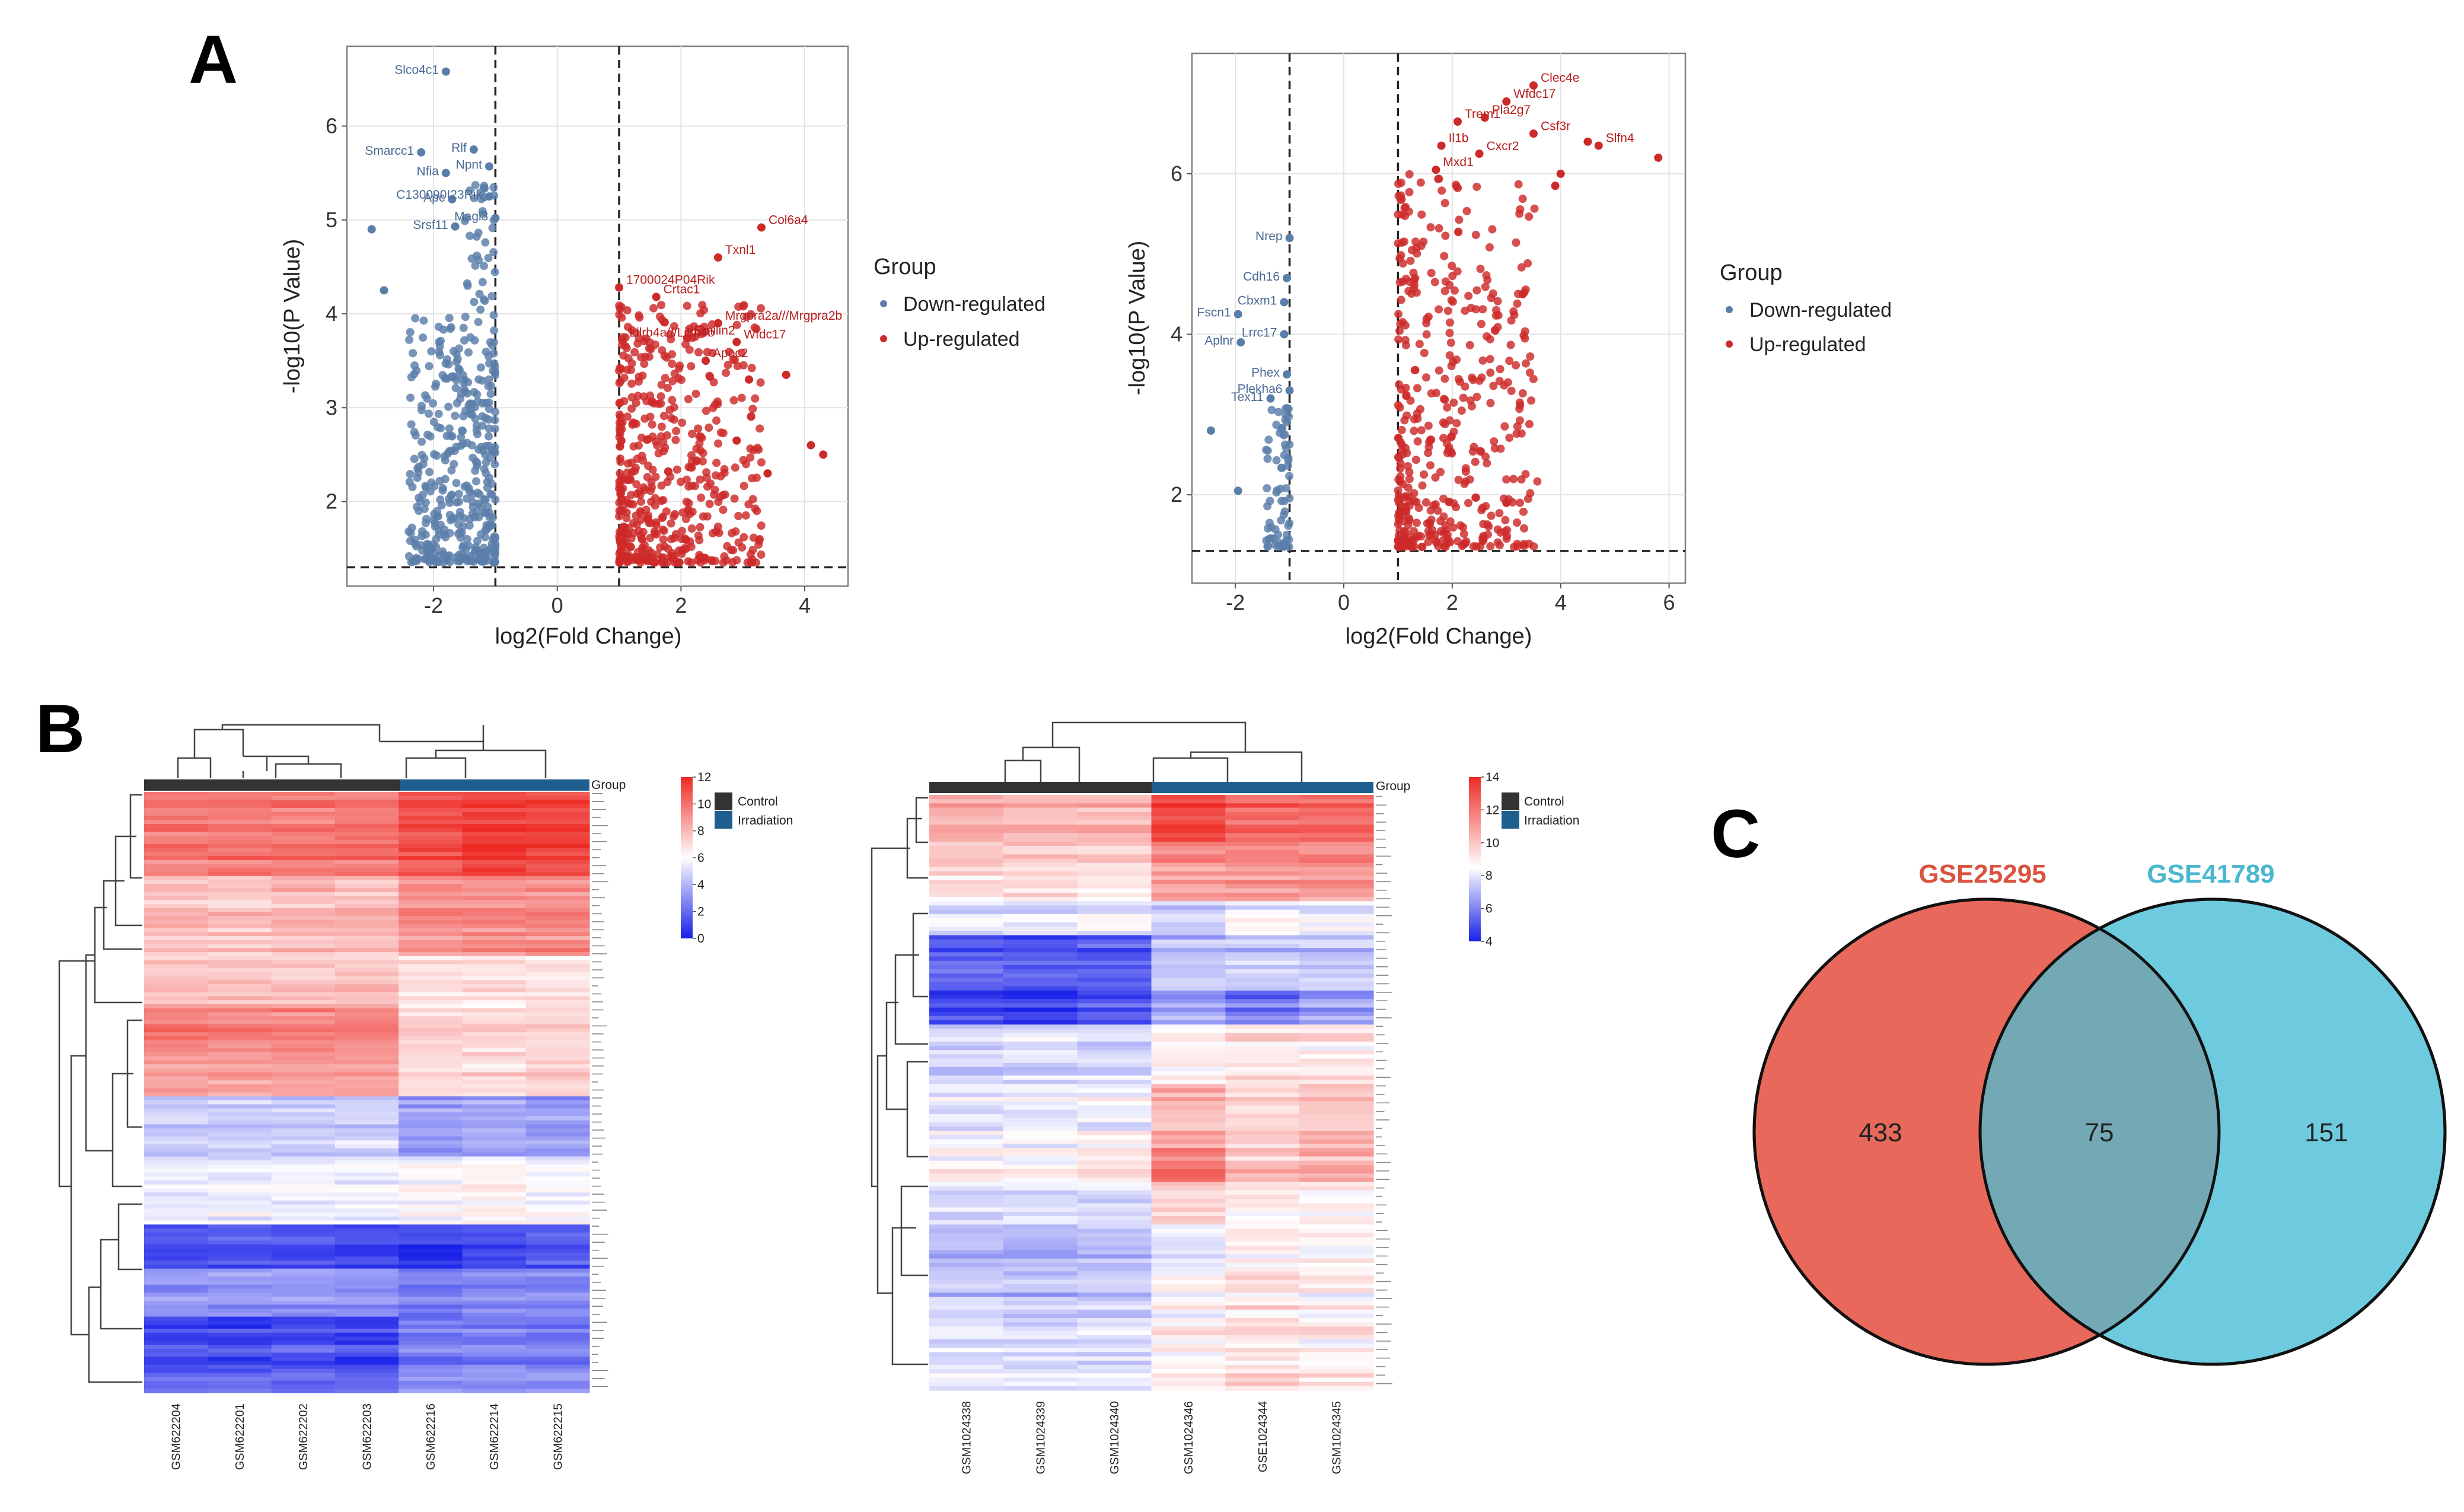  Describe the element at coordinates (1261, 277) in the screenshot. I see `gene-label-down: Cdh16` at that location.